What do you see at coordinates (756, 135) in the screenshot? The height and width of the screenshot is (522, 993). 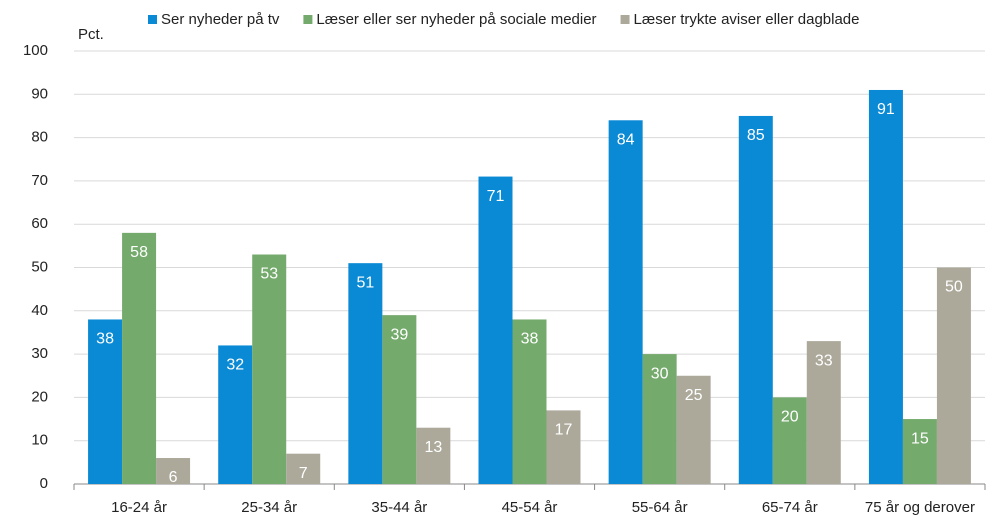 I see `value-label: 85` at bounding box center [756, 135].